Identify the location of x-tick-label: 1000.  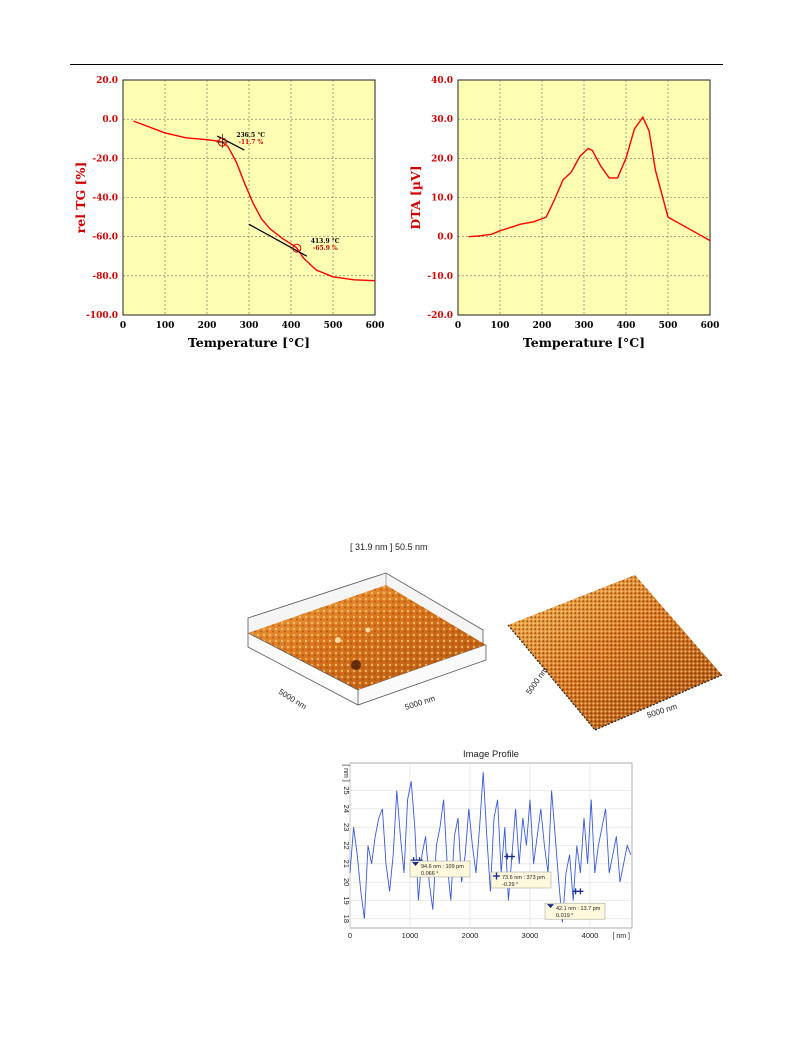
(410, 935).